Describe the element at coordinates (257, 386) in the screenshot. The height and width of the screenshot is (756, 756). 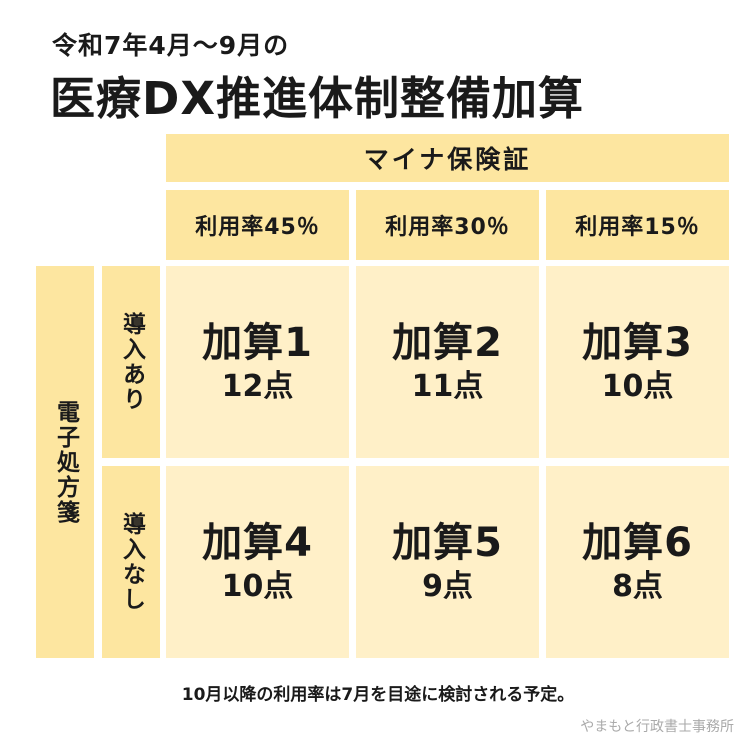
I see `cell-points: 12点` at that location.